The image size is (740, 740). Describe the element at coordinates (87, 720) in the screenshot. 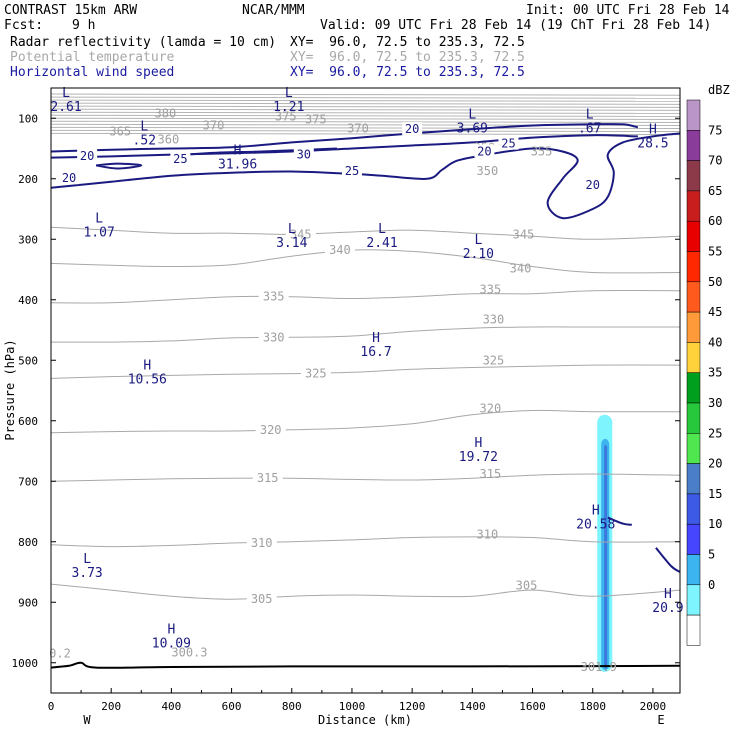

I see `x-axis-west: W` at that location.